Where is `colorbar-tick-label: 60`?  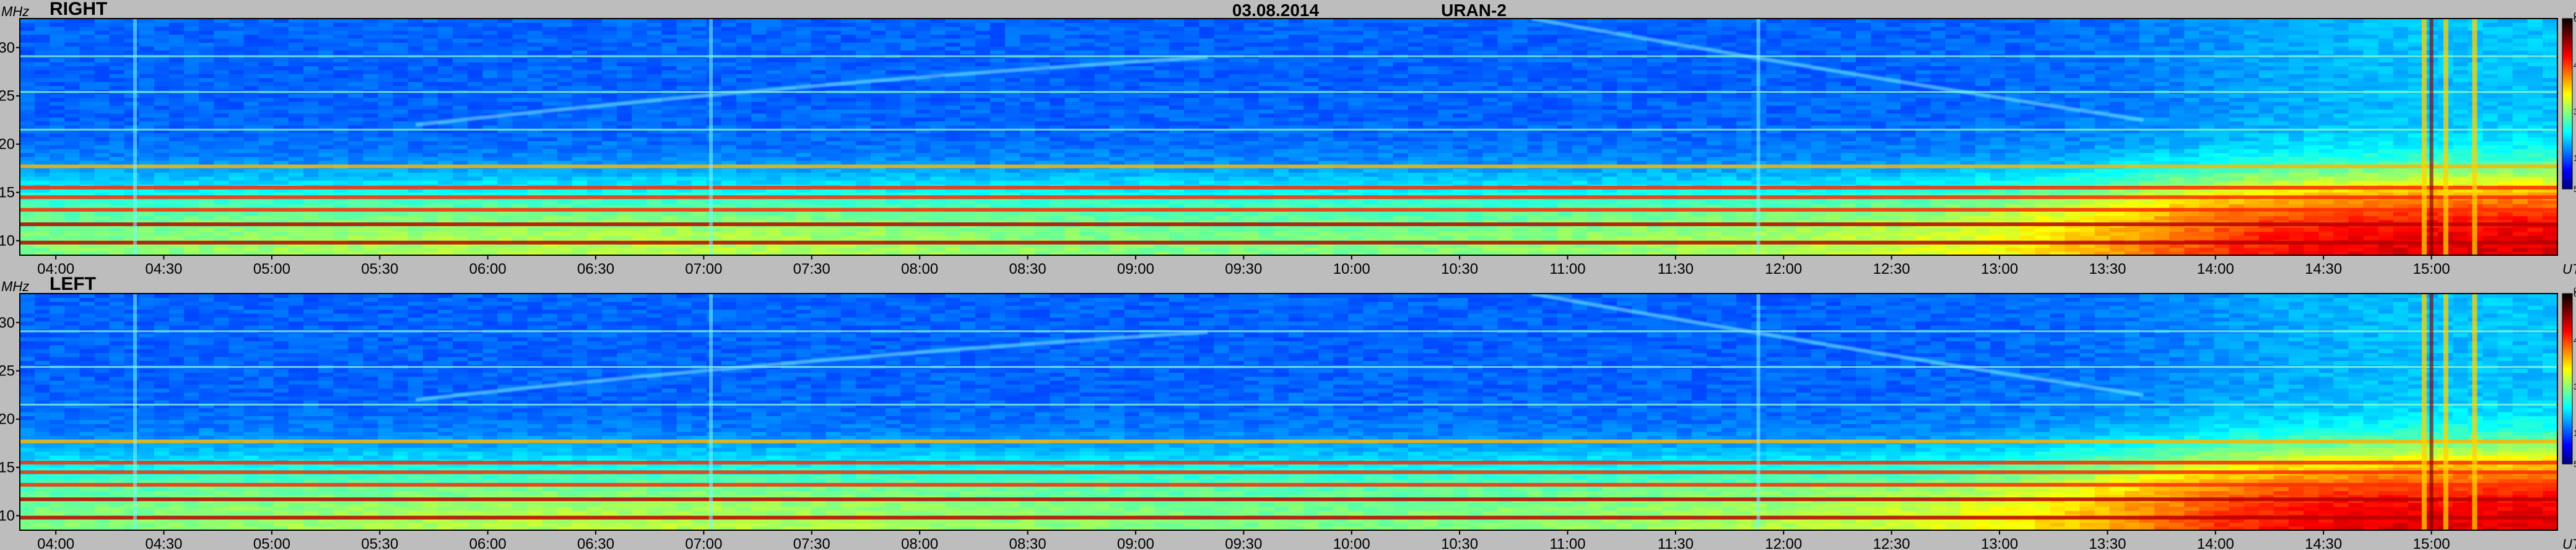 colorbar-tick-label: 60 is located at coordinates (2575, 294).